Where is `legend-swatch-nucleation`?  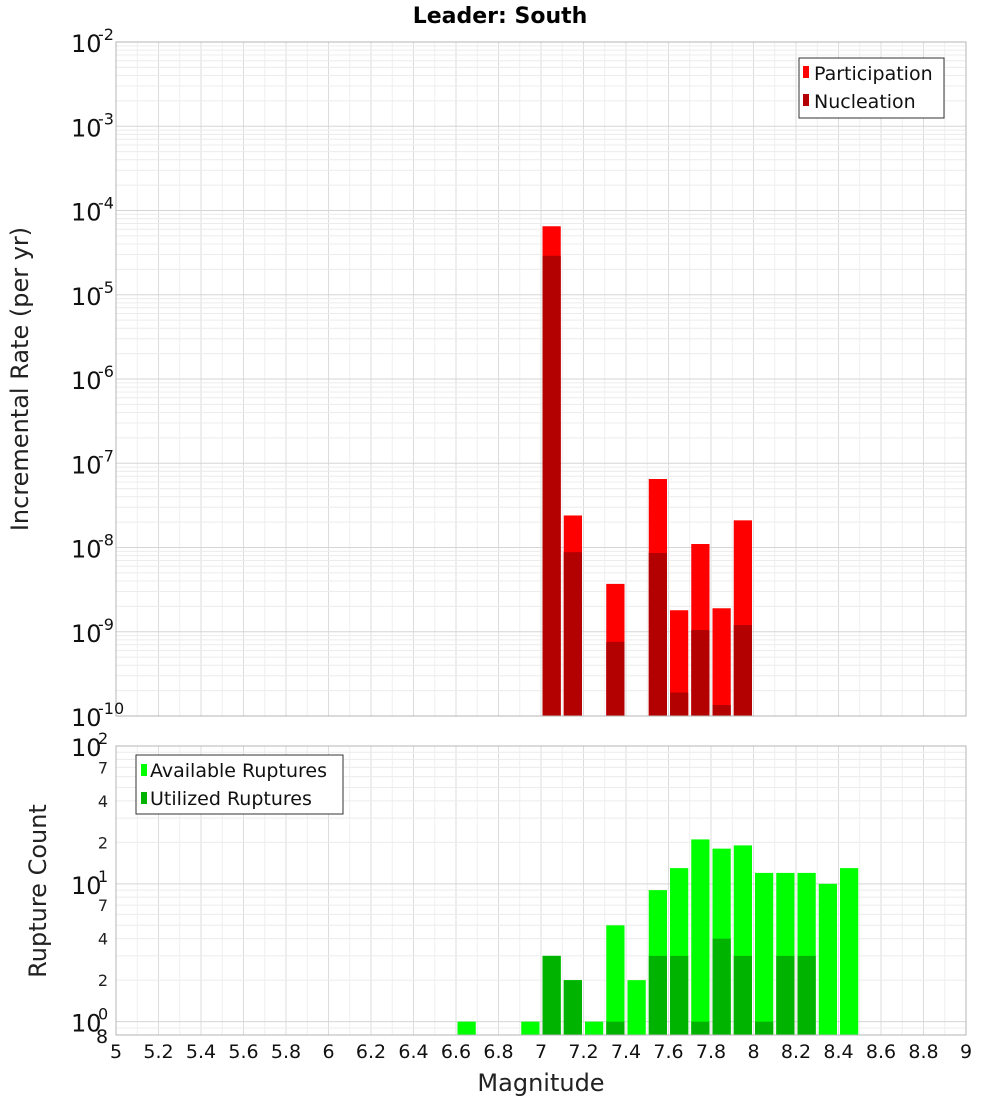
legend-swatch-nucleation is located at coordinates (806, 100).